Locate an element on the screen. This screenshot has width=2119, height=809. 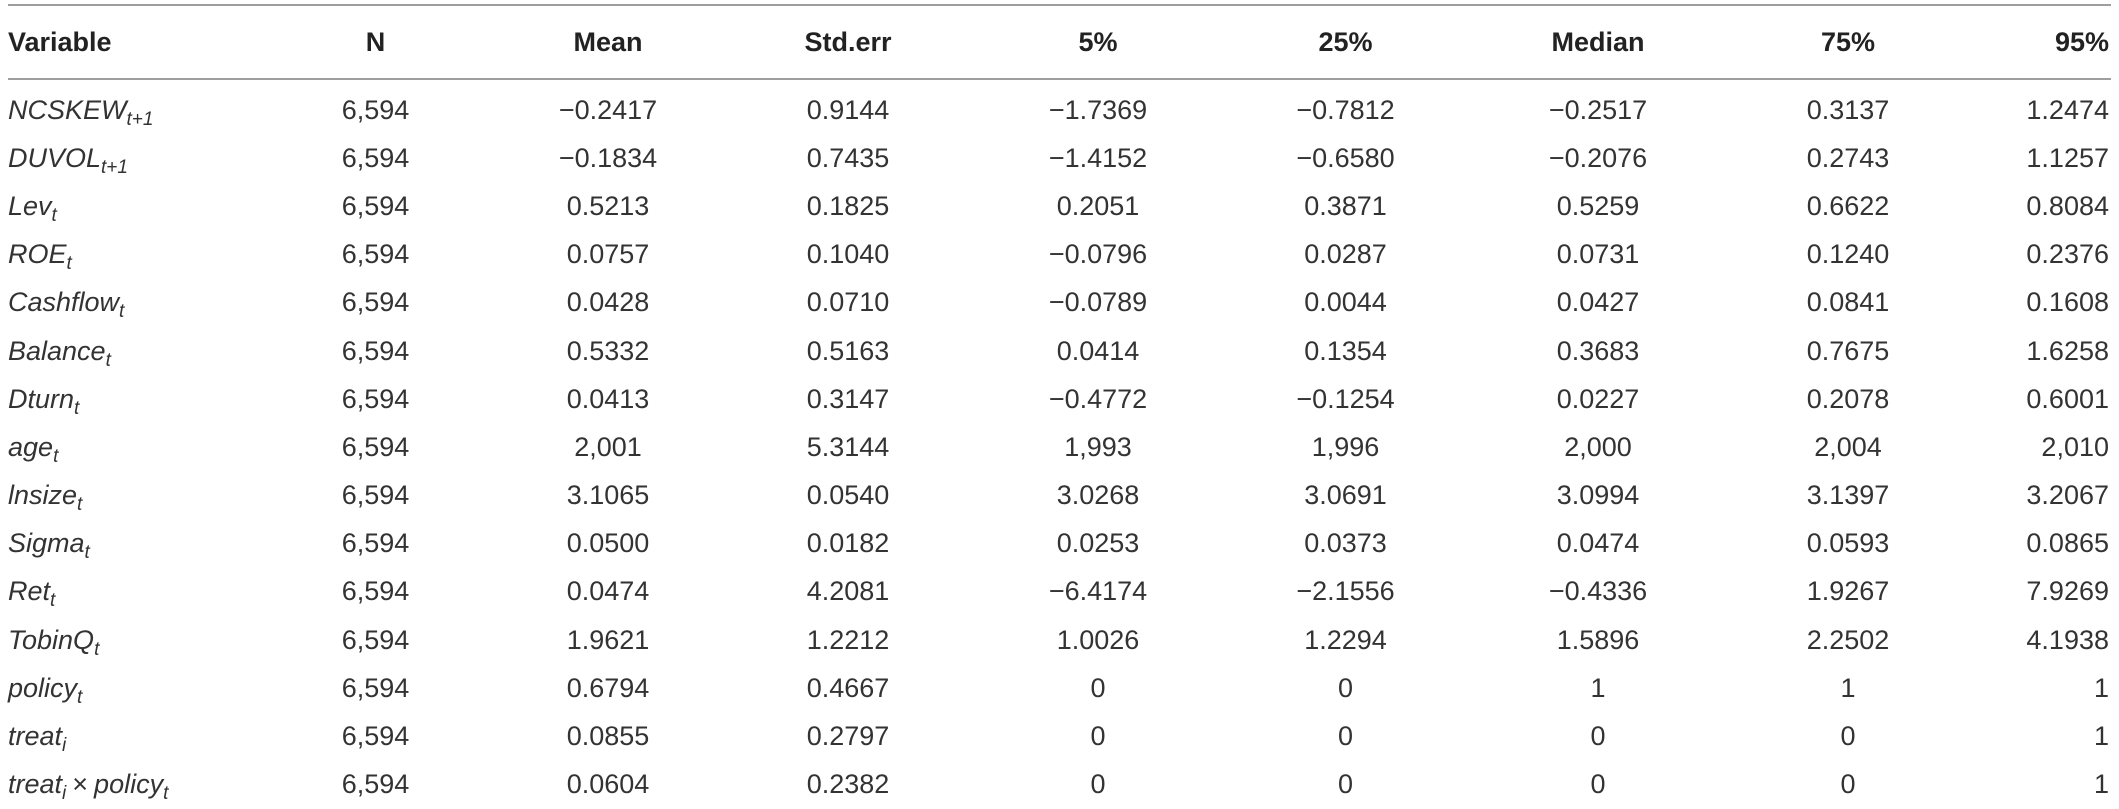
cell-p75: 0.1240 is located at coordinates (1848, 254).